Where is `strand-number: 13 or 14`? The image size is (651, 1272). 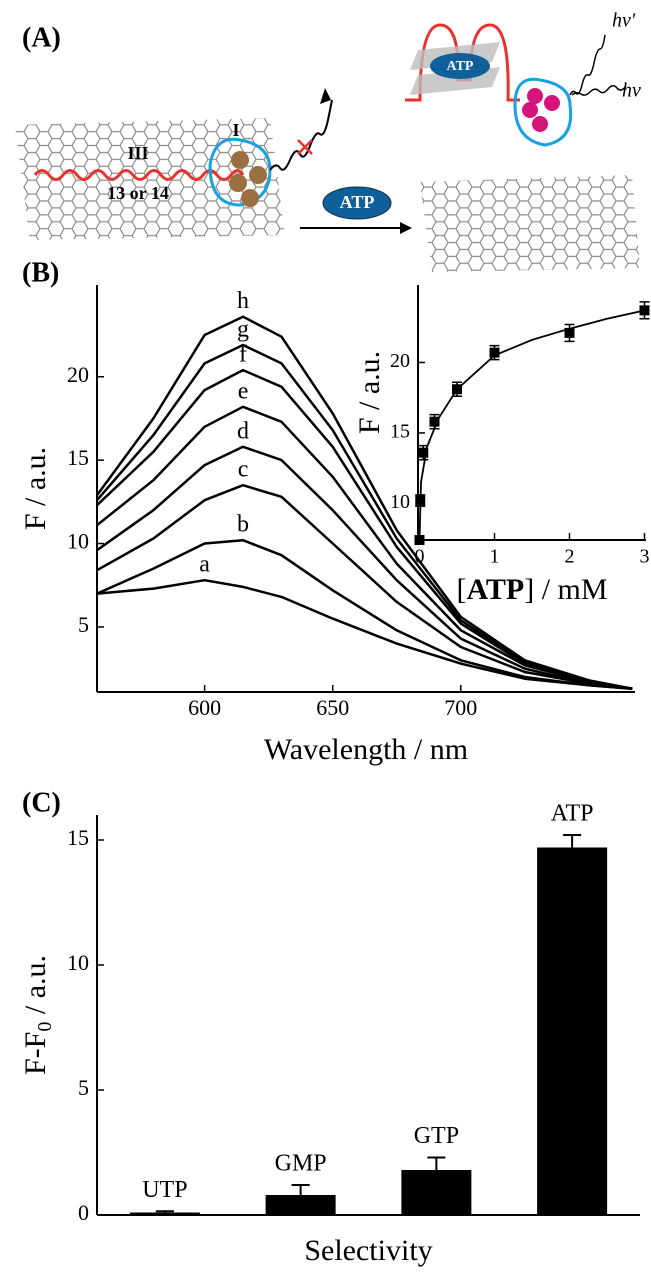 strand-number: 13 or 14 is located at coordinates (138, 193).